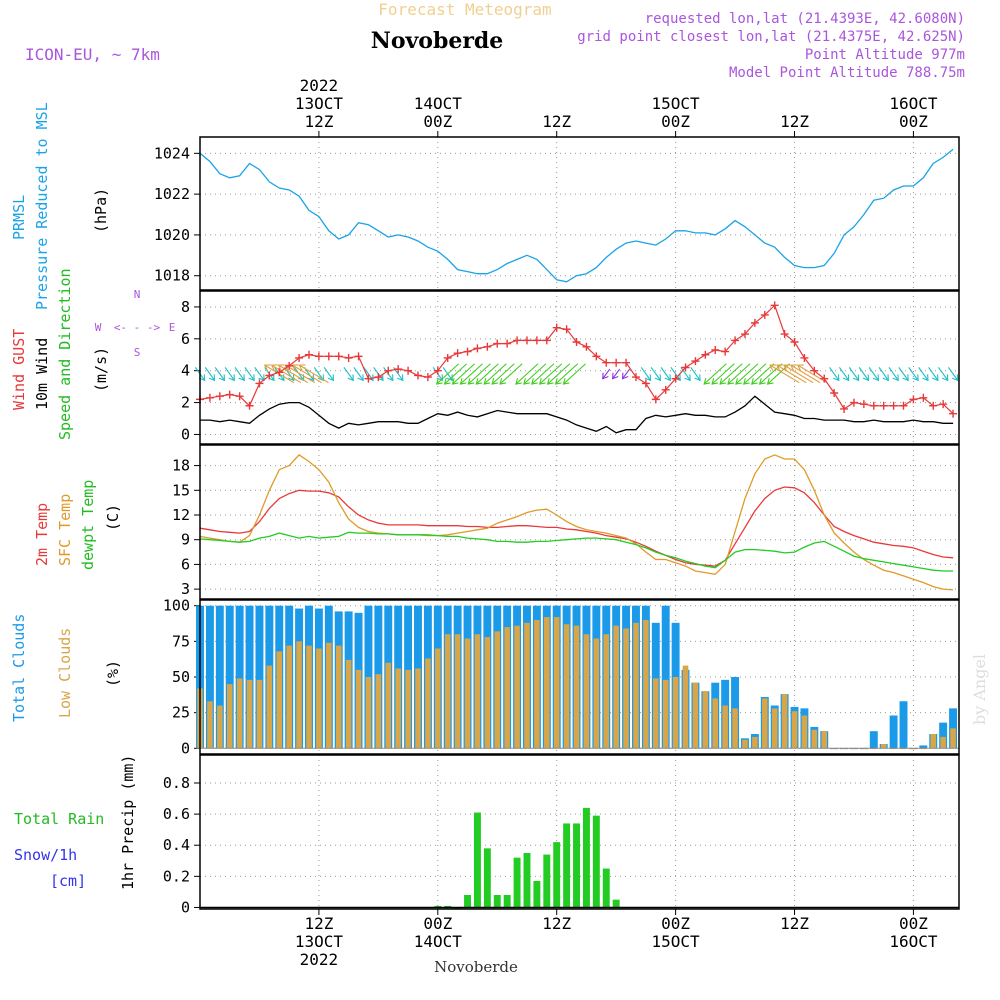 This screenshot has height=1000, width=1000. Describe the element at coordinates (576, 522) in the screenshot. I see `temp-sfc-line` at that location.